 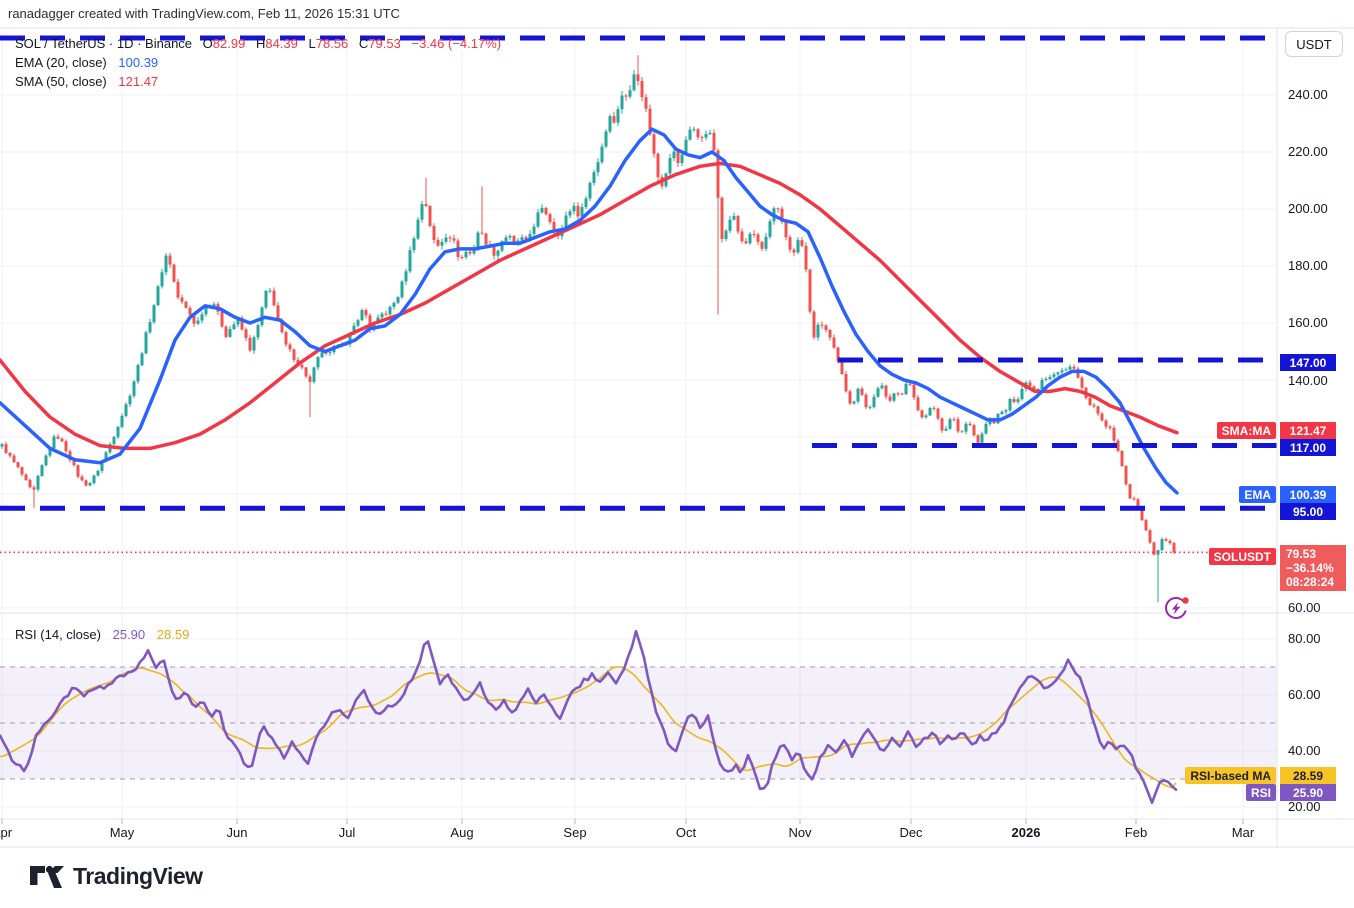 I want to click on low-value: 78.56, so click(x=332, y=43).